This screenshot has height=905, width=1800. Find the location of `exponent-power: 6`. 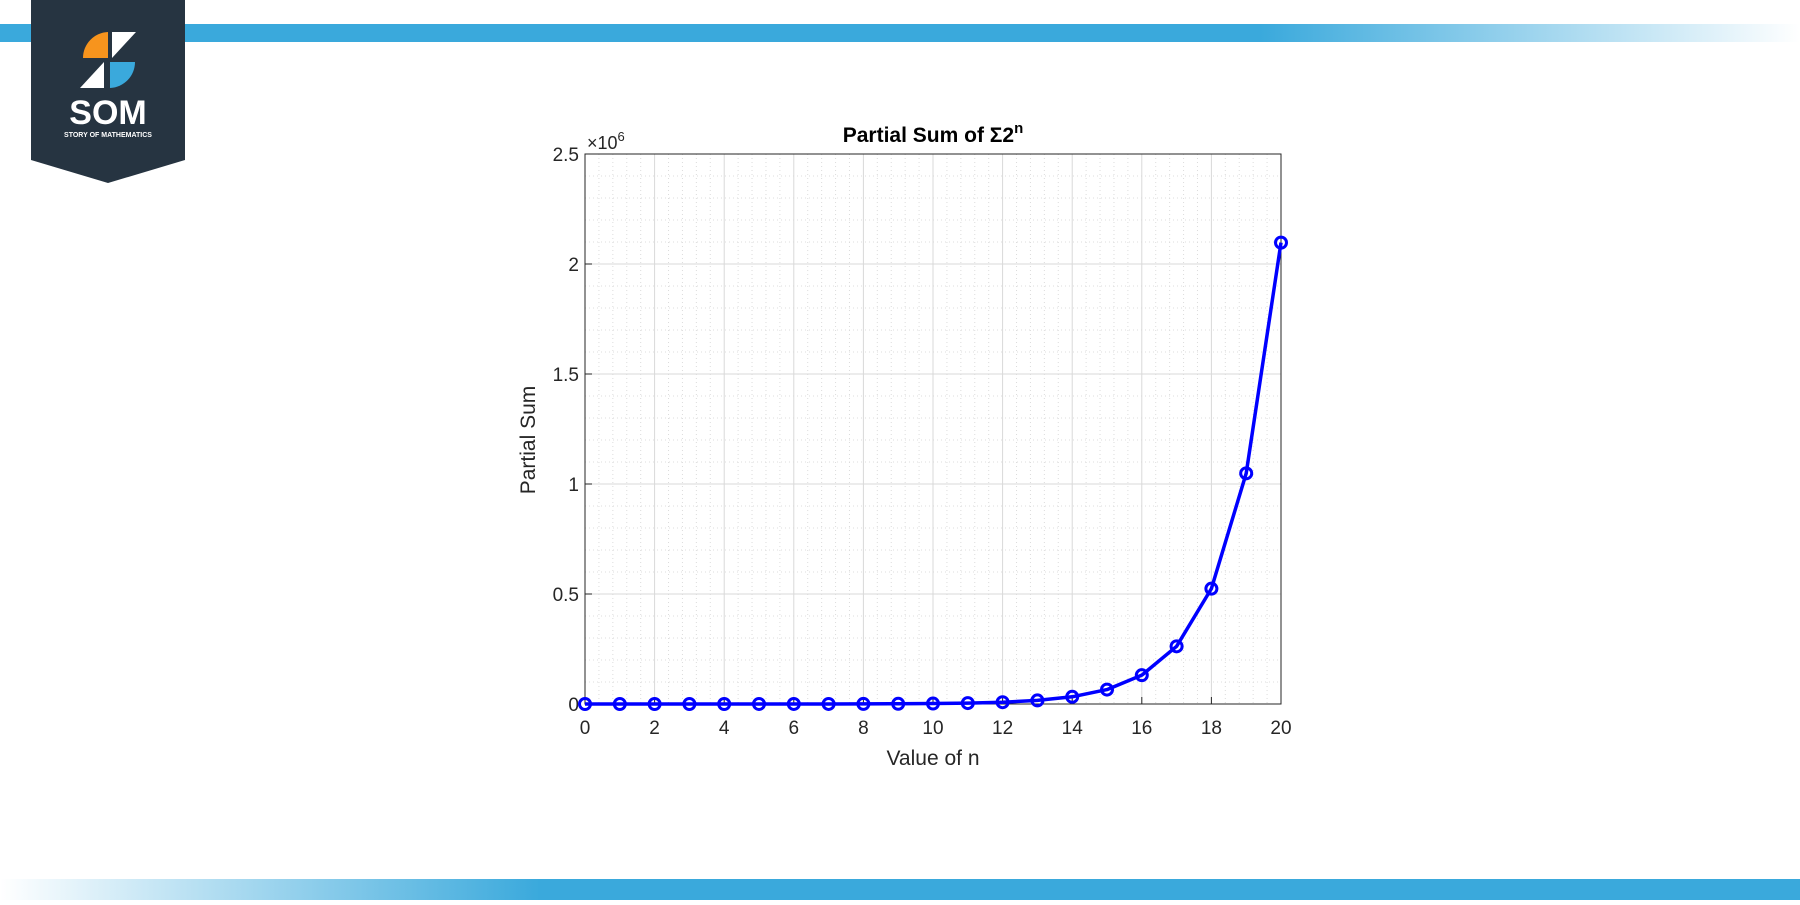

exponent-power: 6 is located at coordinates (621, 136).